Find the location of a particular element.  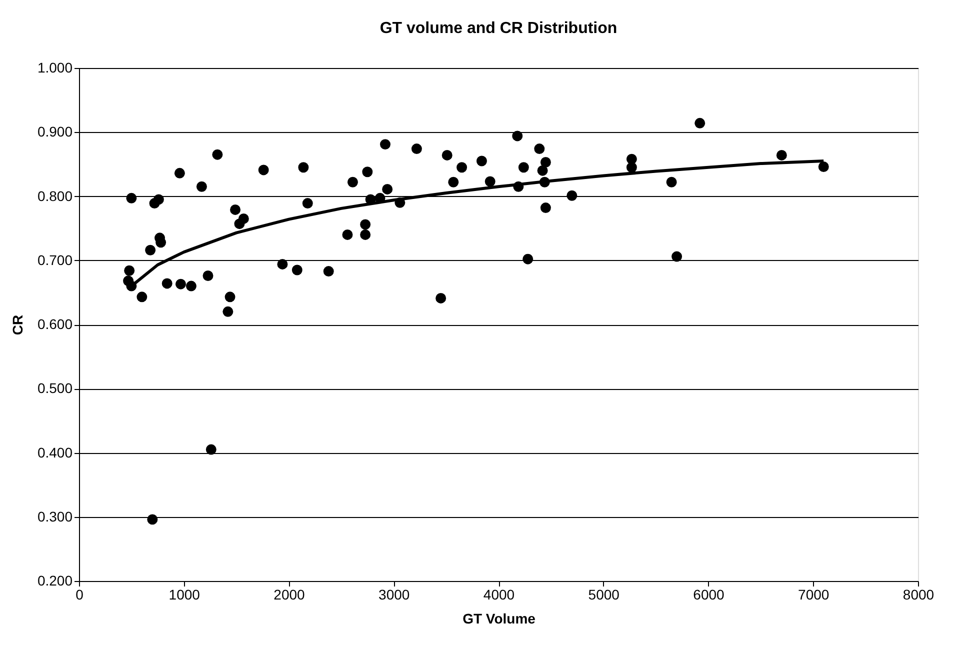

y-tick-label: 0.700 is located at coordinates (55, 260).